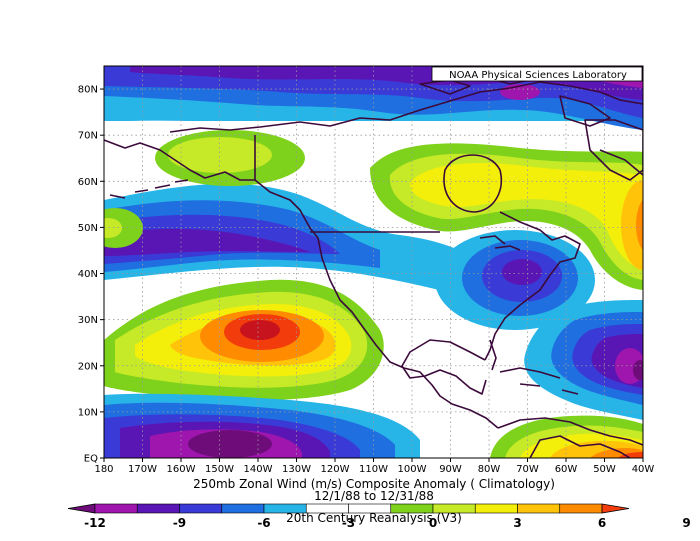 This screenshot has width=700, height=541. I want to click on lon-tick-label: 150W, so click(219, 469).